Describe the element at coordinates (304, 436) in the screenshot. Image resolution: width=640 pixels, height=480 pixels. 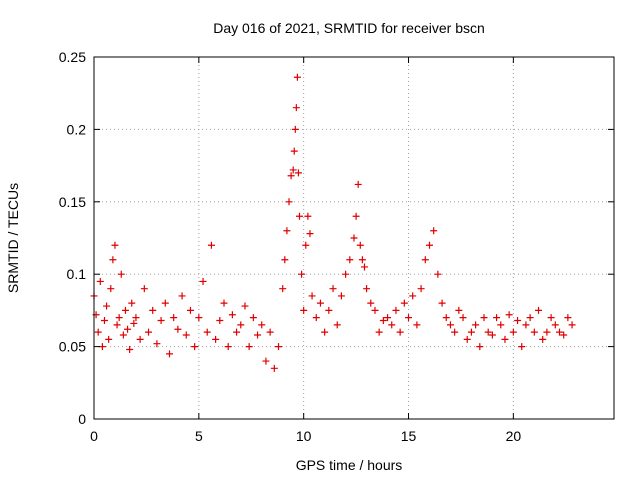
I see `x-tick-label: 10` at that location.